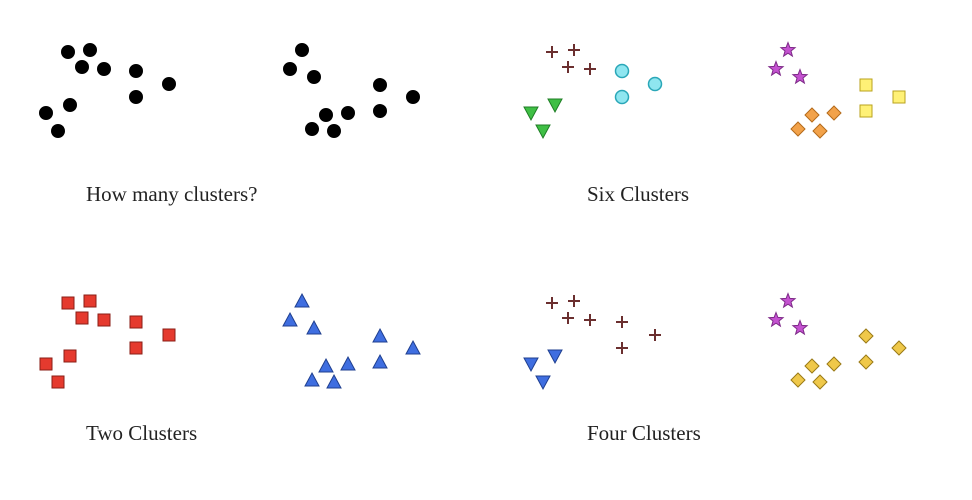  Describe the element at coordinates (638, 194) in the screenshot. I see `caption-six-clusters: Six Clusters` at that location.